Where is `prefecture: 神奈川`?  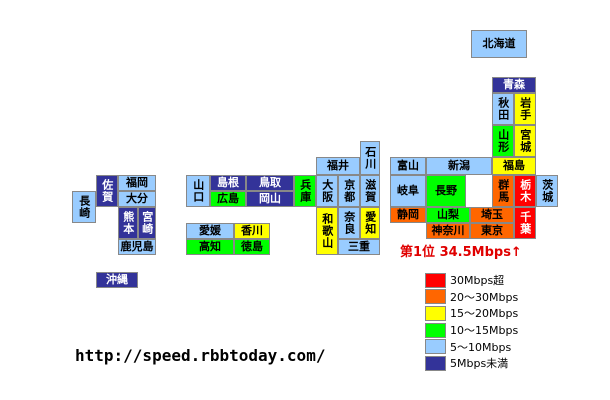
prefecture: 神奈川 is located at coordinates (448, 231).